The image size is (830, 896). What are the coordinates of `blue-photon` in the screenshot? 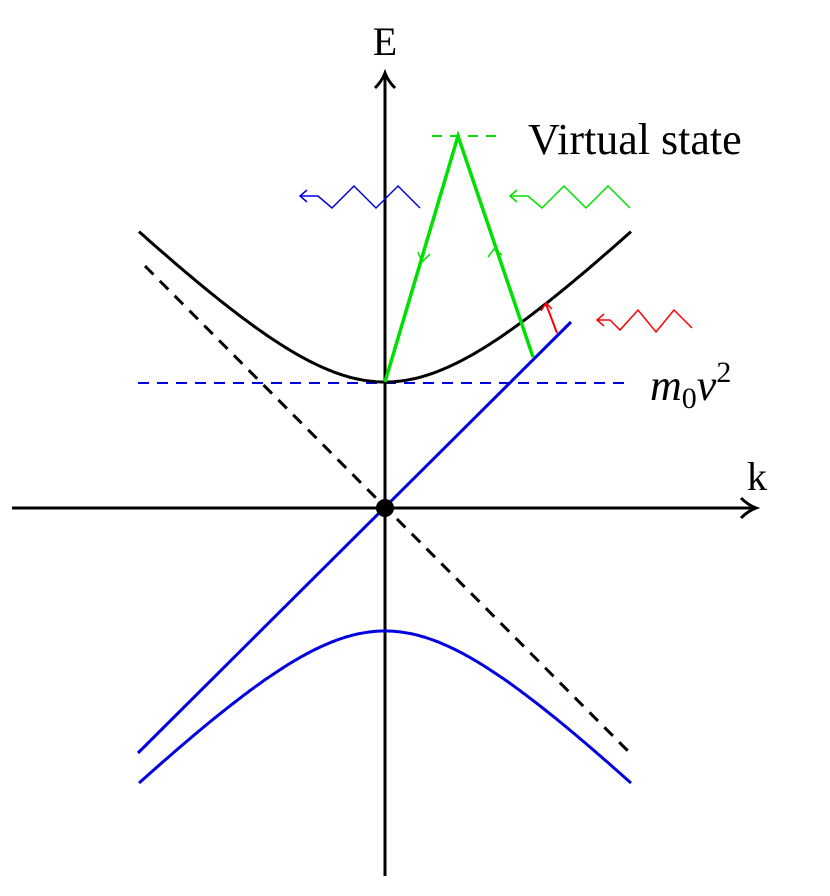 It's located at (360, 197).